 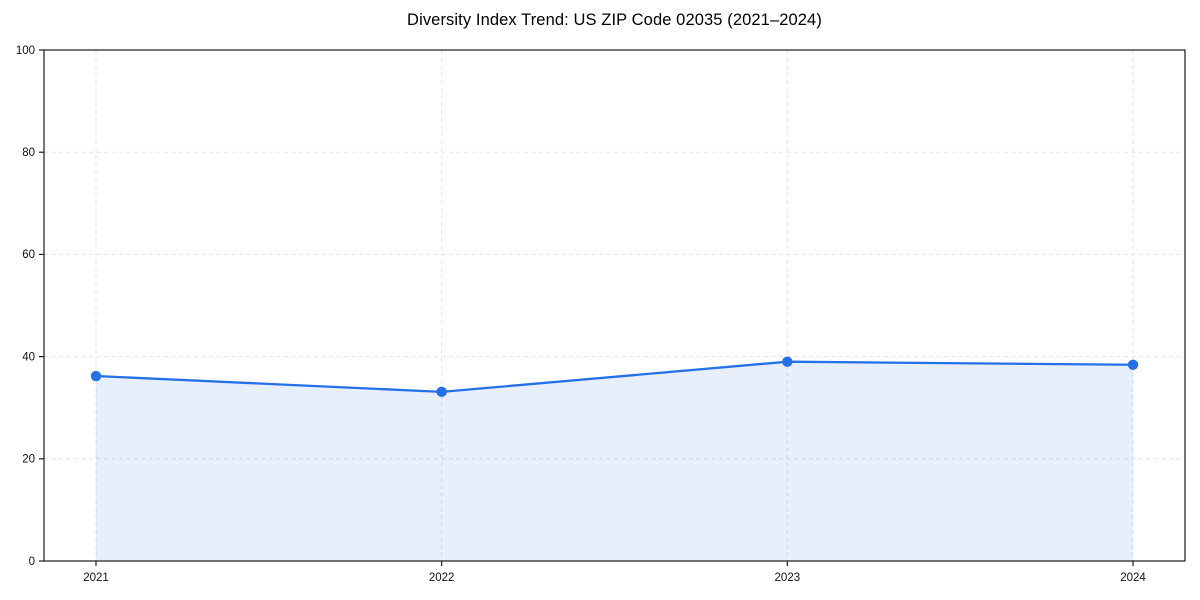 I want to click on y-tick-label: 60, so click(x=28, y=255).